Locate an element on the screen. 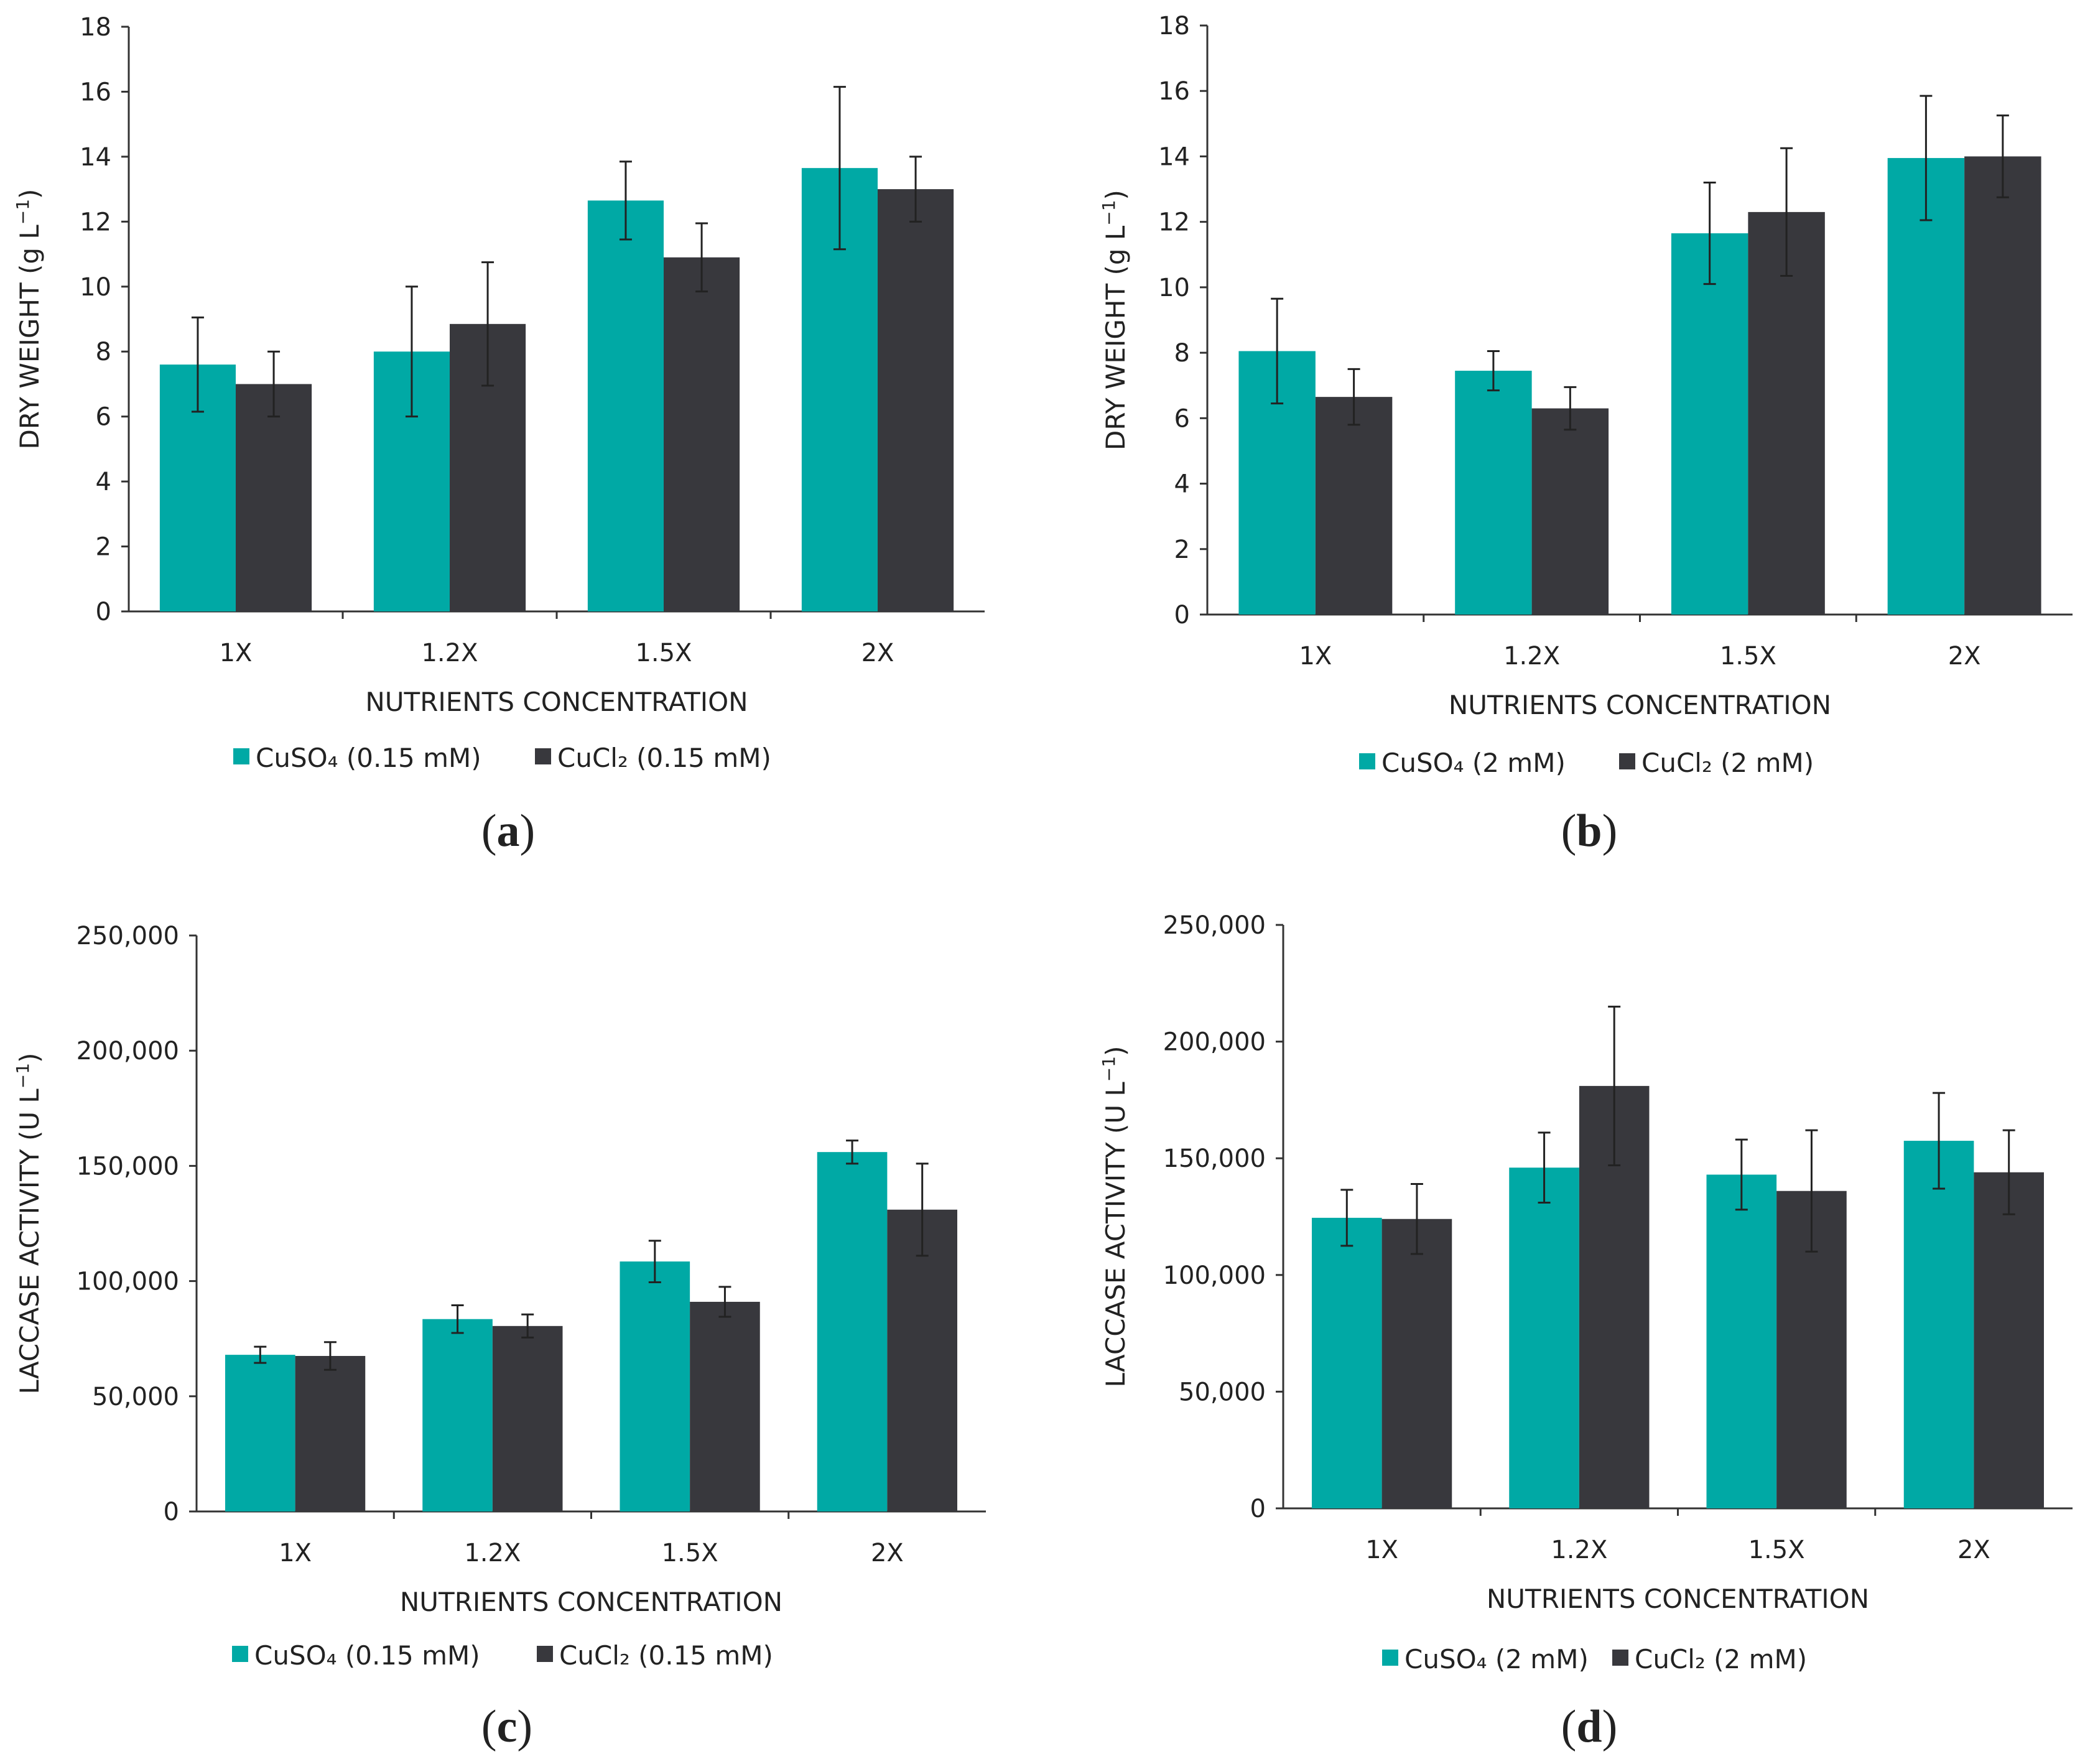  panel-label-close: ) is located at coordinates (1610, 830).